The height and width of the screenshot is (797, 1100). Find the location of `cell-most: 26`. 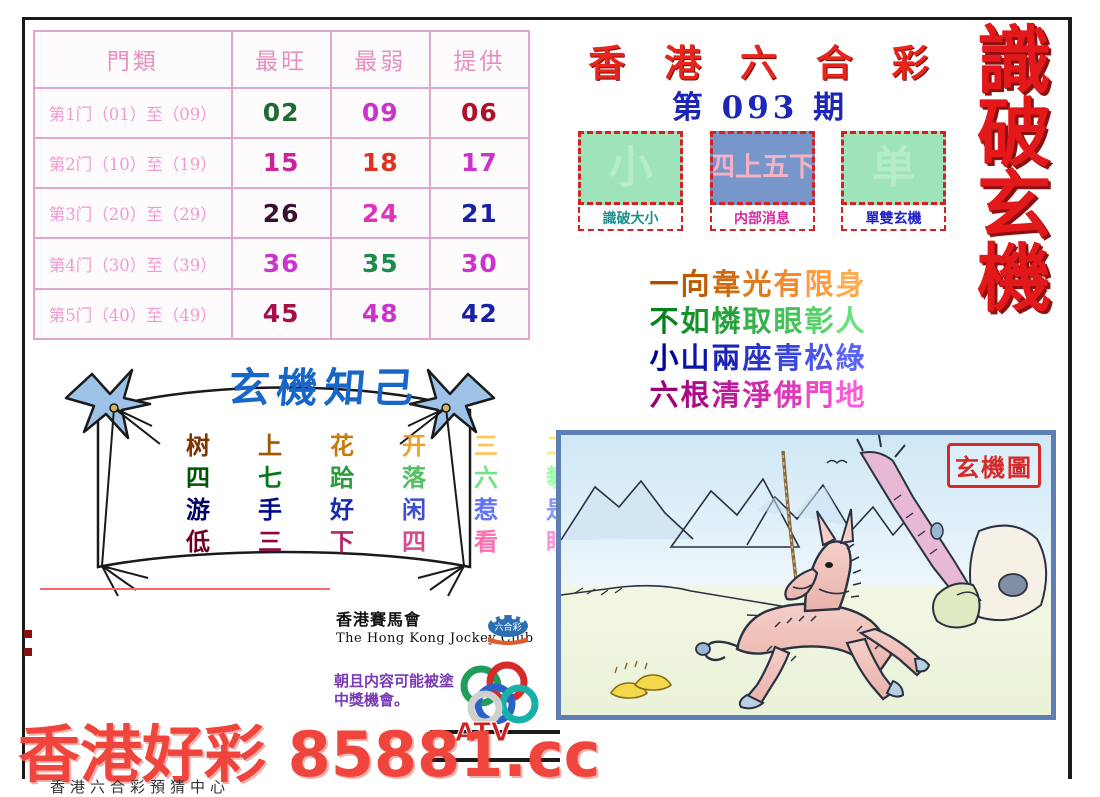

cell-most: 26 is located at coordinates (281, 213).